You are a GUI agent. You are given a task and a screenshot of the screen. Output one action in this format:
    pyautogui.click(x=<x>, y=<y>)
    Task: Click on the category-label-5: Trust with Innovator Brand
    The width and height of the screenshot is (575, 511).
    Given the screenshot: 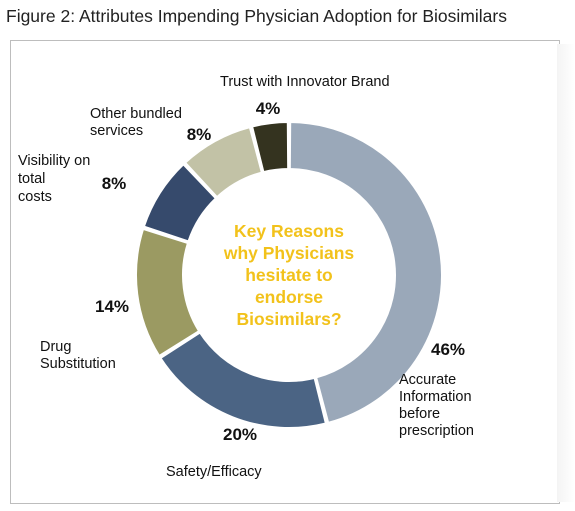 What is the action you would take?
    pyautogui.click(x=305, y=82)
    